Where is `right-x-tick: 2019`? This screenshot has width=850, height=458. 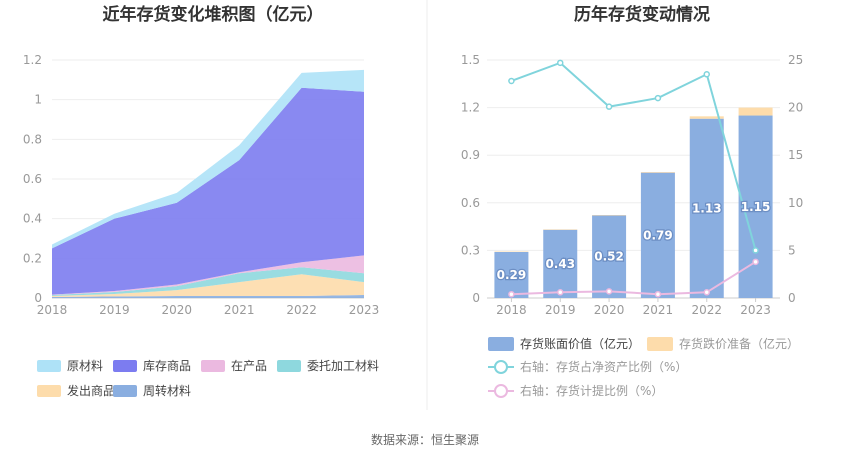 right-x-tick: 2019 is located at coordinates (560, 310).